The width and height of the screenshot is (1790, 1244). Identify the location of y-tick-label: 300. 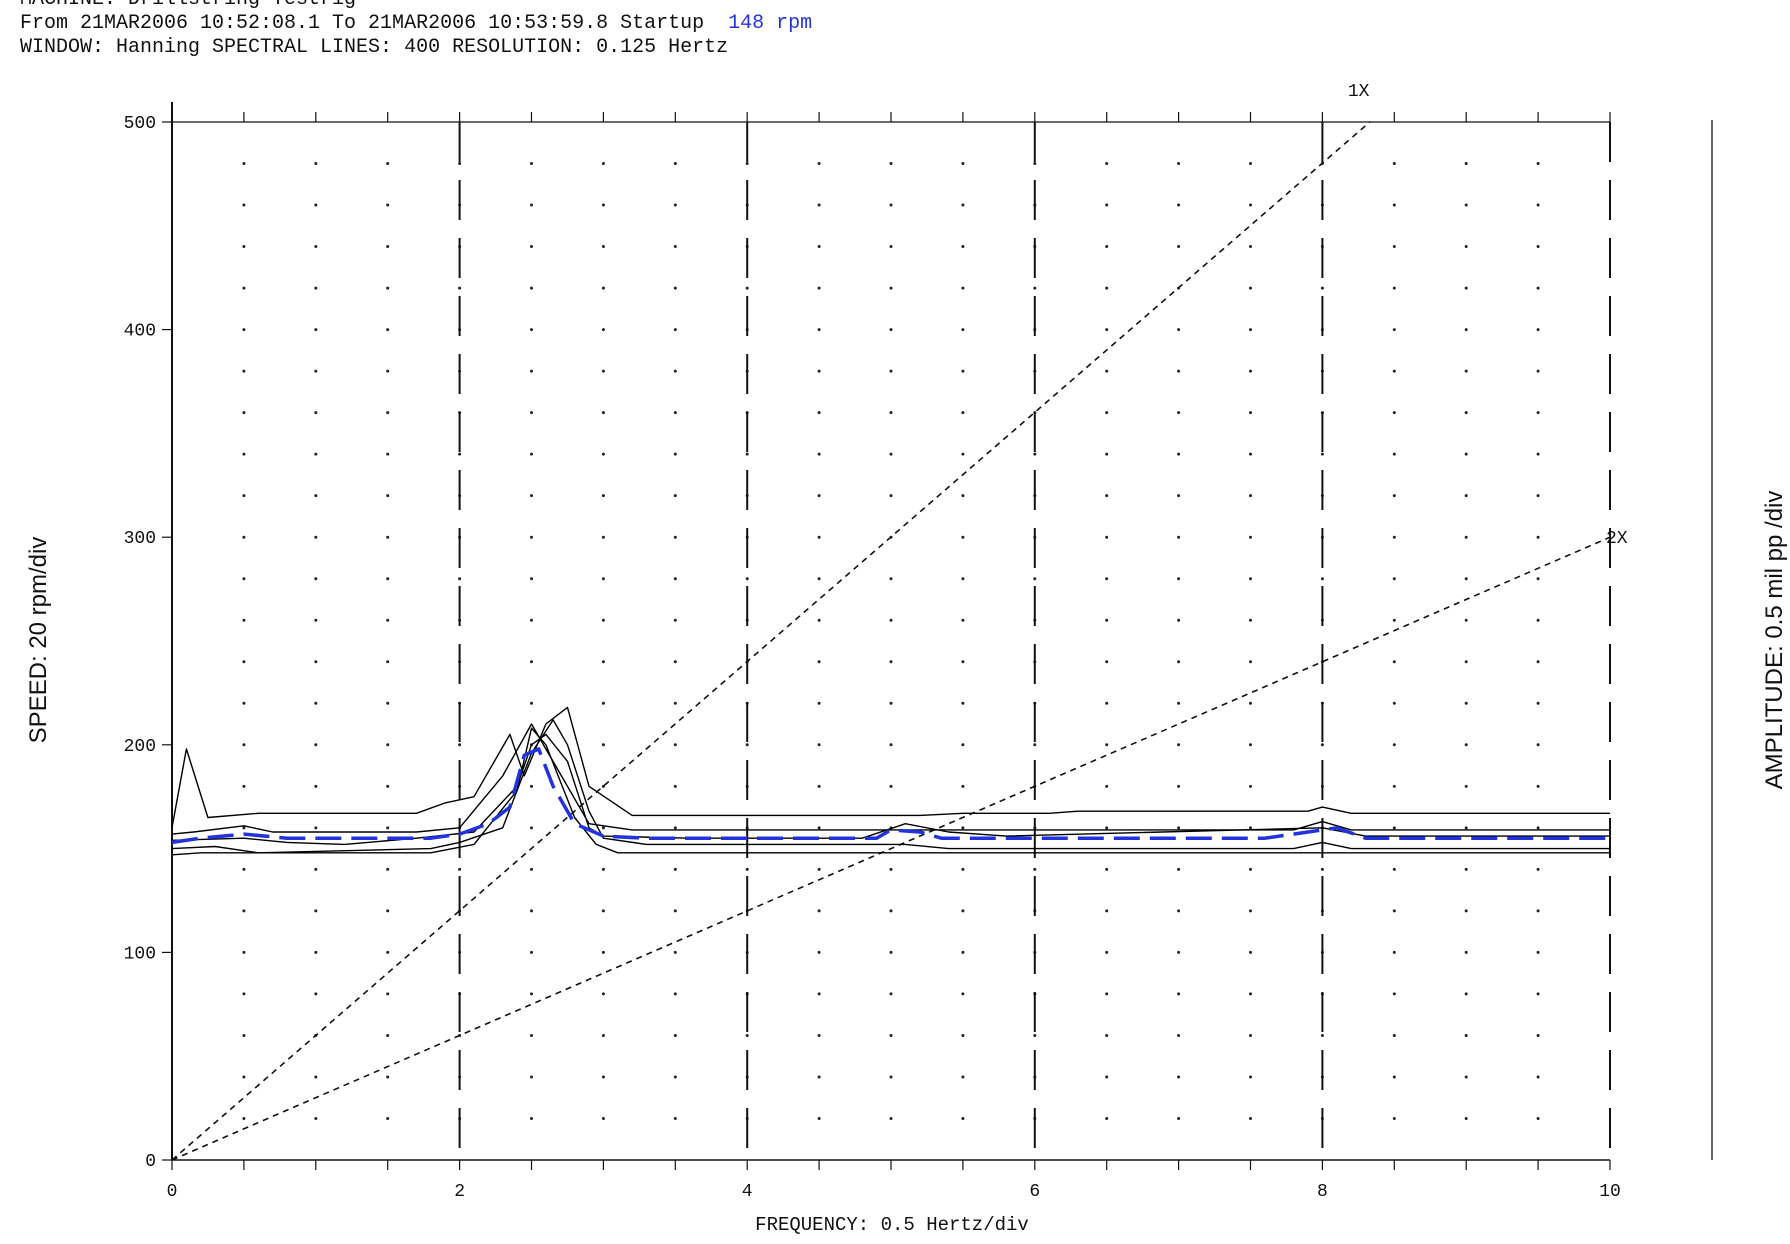
(140, 539).